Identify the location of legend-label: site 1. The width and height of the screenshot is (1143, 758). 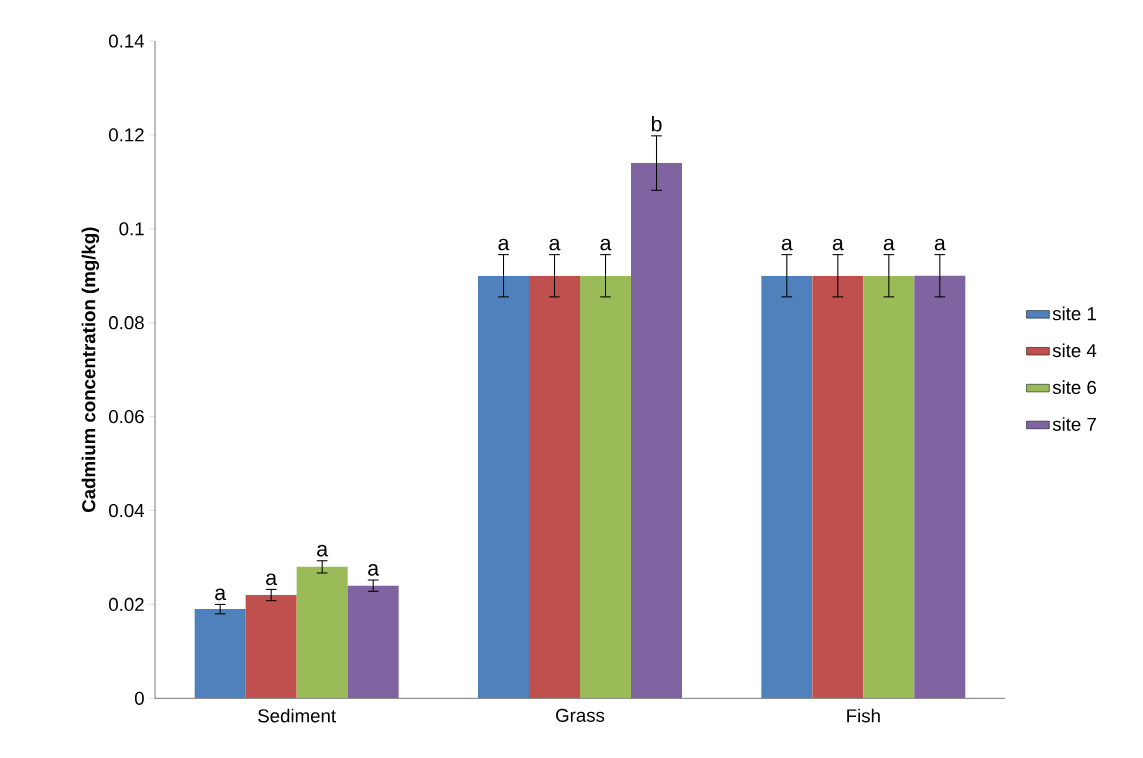
(1074, 313).